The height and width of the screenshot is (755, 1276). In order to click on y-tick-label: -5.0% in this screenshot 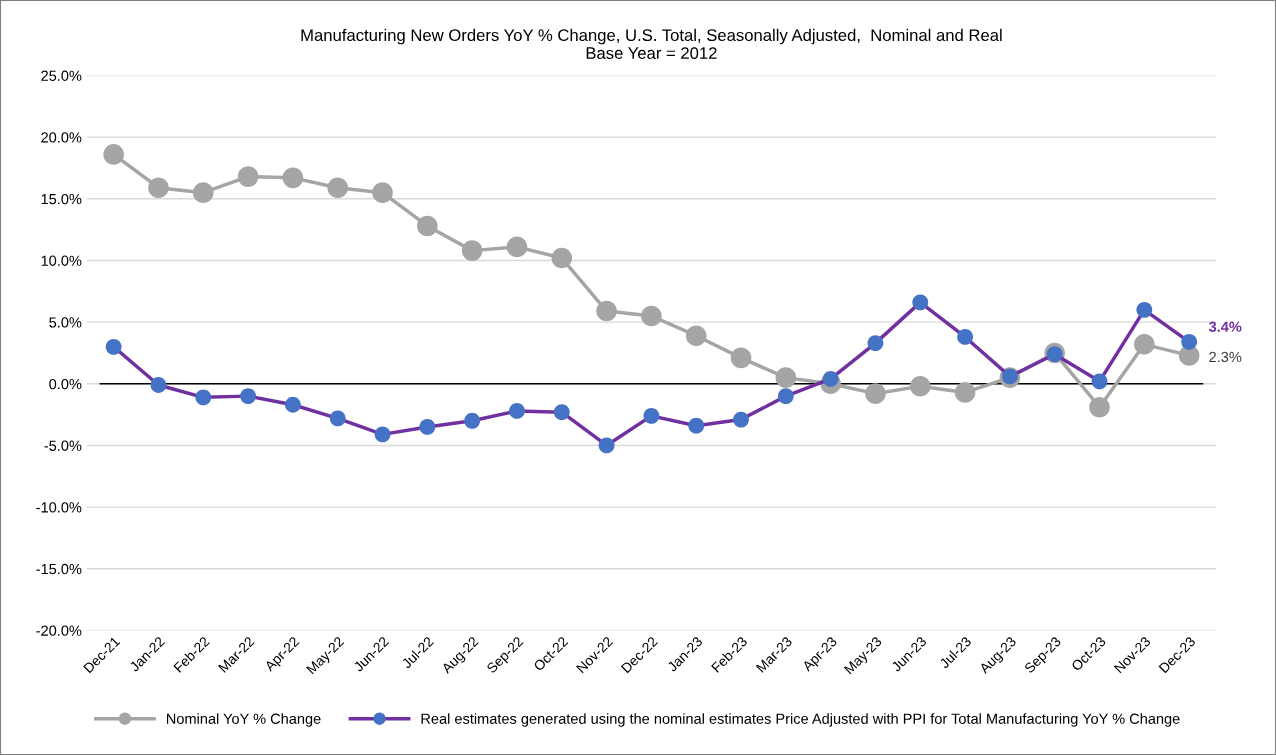, I will do `click(63, 445)`.